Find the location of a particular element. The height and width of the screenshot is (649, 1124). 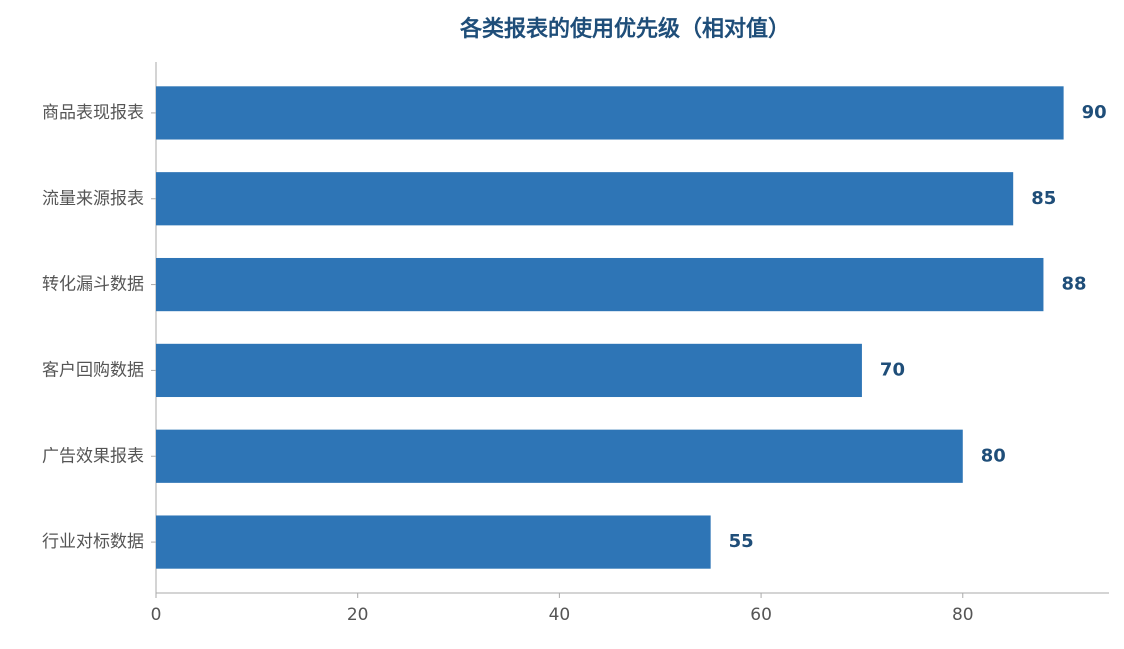

x-tick-label: 20 is located at coordinates (358, 615).